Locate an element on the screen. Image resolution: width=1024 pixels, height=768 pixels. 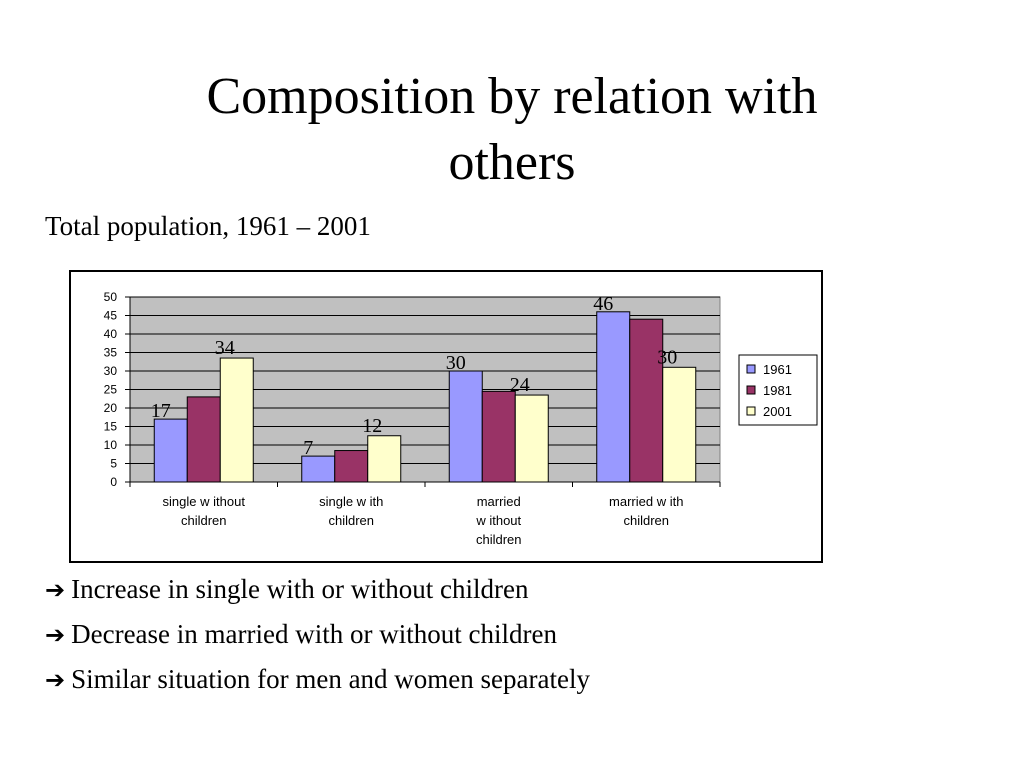
y-tick-label: 50 is located at coordinates (111, 297).